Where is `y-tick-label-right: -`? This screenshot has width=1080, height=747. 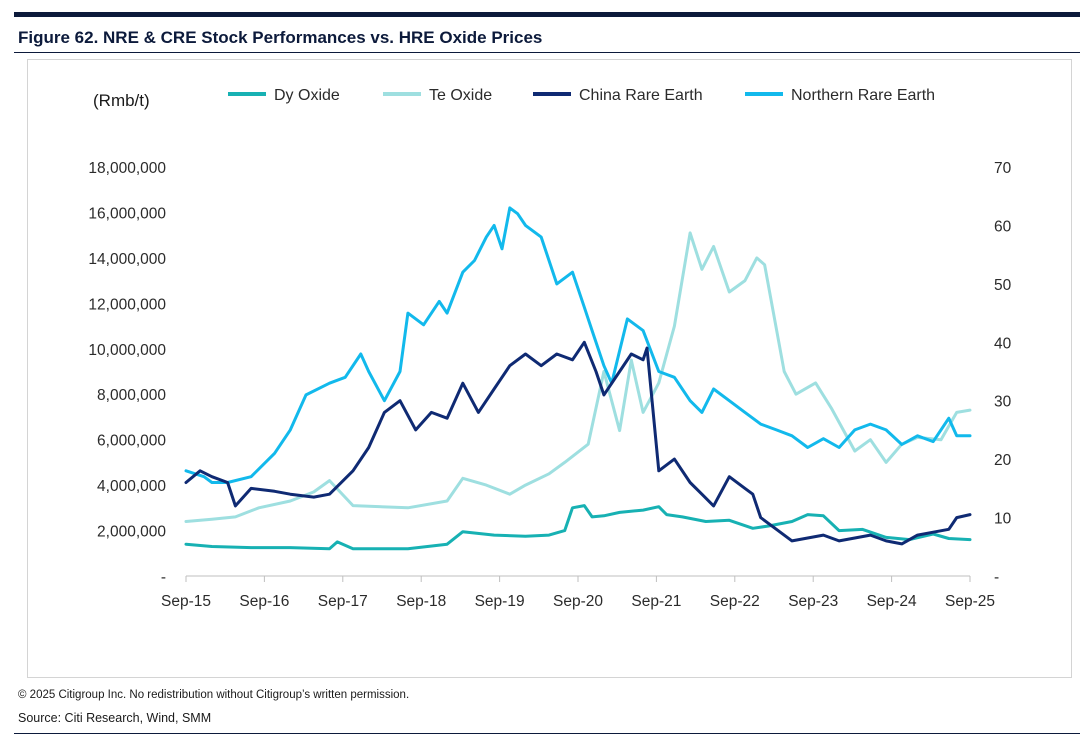
y-tick-label-right: - is located at coordinates (996, 577).